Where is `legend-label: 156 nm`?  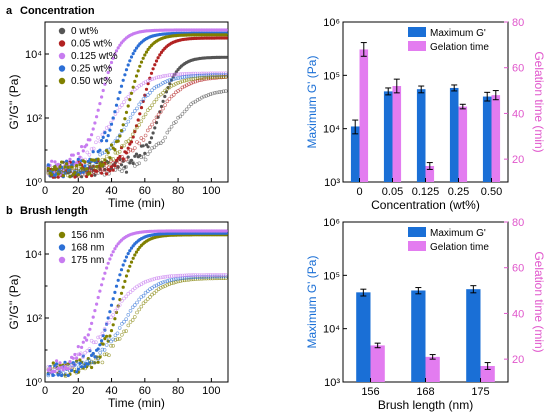 legend-label: 156 nm is located at coordinates (87, 235).